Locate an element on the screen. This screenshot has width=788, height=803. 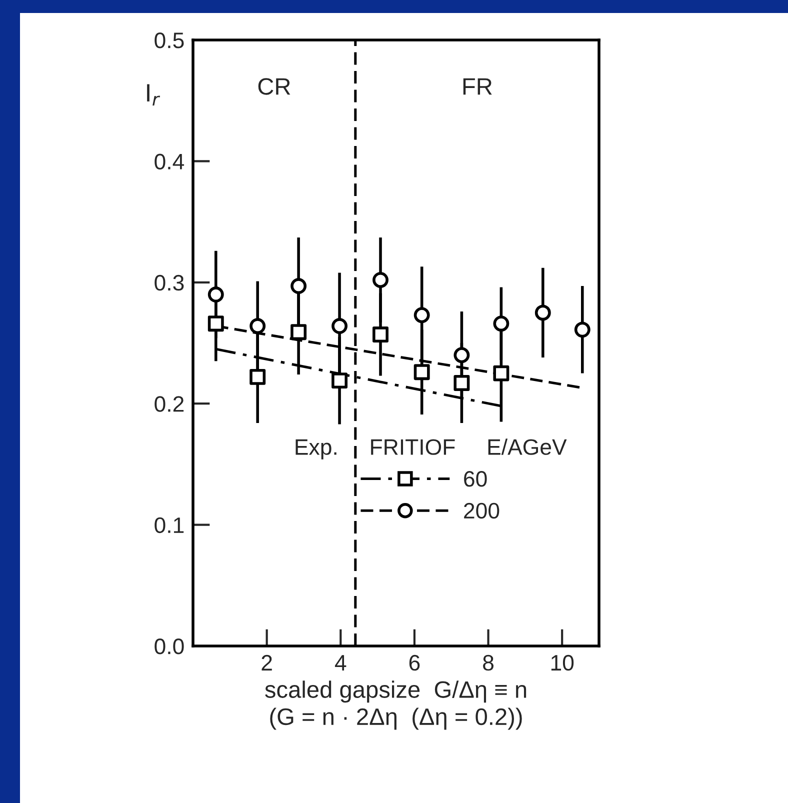
legend-title: Exp. FRITIOF E/AGeV is located at coordinates (431, 449).